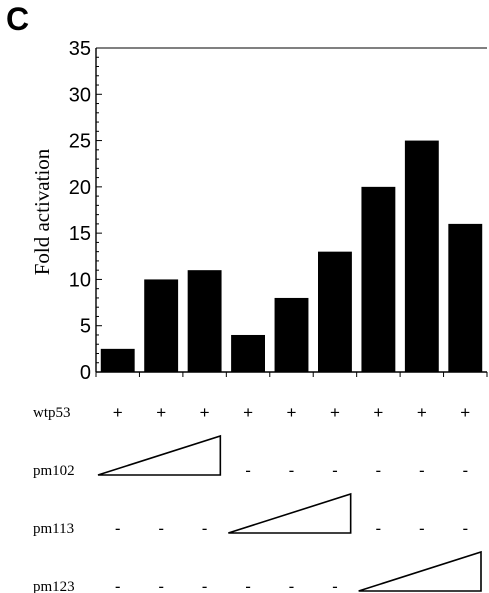 Image resolution: width=489 pixels, height=593 pixels. What do you see at coordinates (80, 188) in the screenshot?
I see `y-tick-label: 20` at bounding box center [80, 188].